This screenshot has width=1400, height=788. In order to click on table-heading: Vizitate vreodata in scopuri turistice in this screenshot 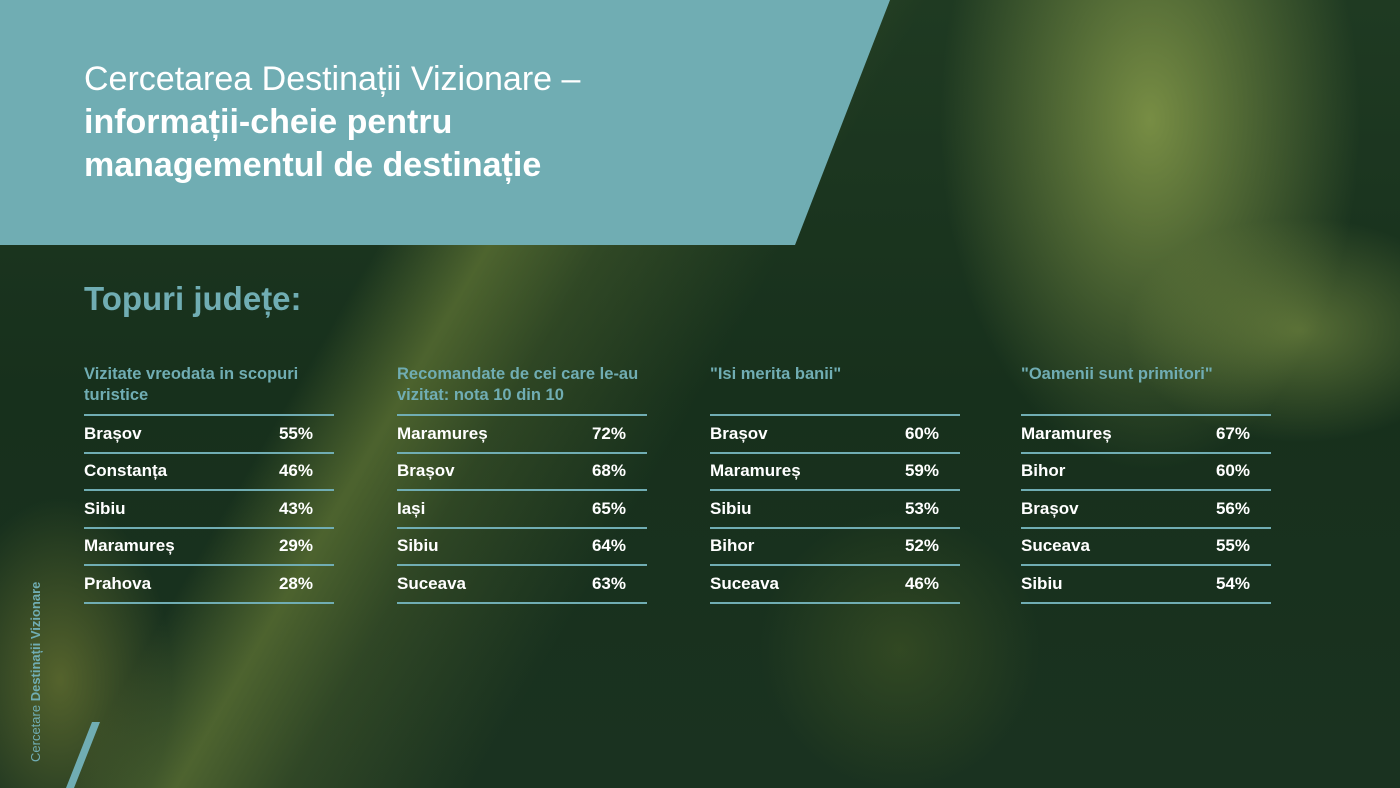, I will do `click(191, 384)`.